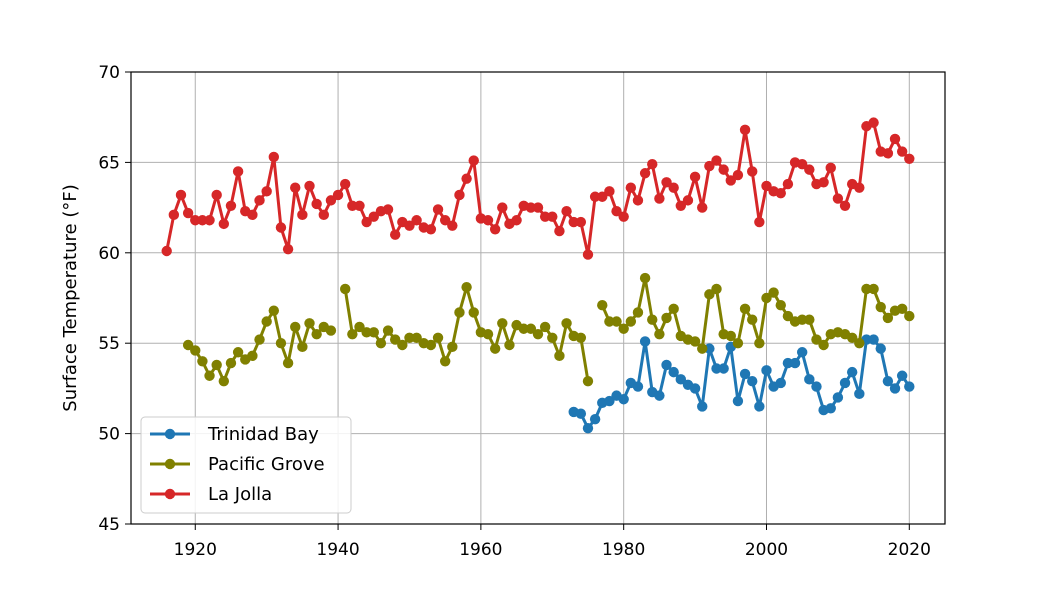  Describe the element at coordinates (263, 434) in the screenshot. I see `legend-label-trinidad-bay: Trinidad Bay` at that location.